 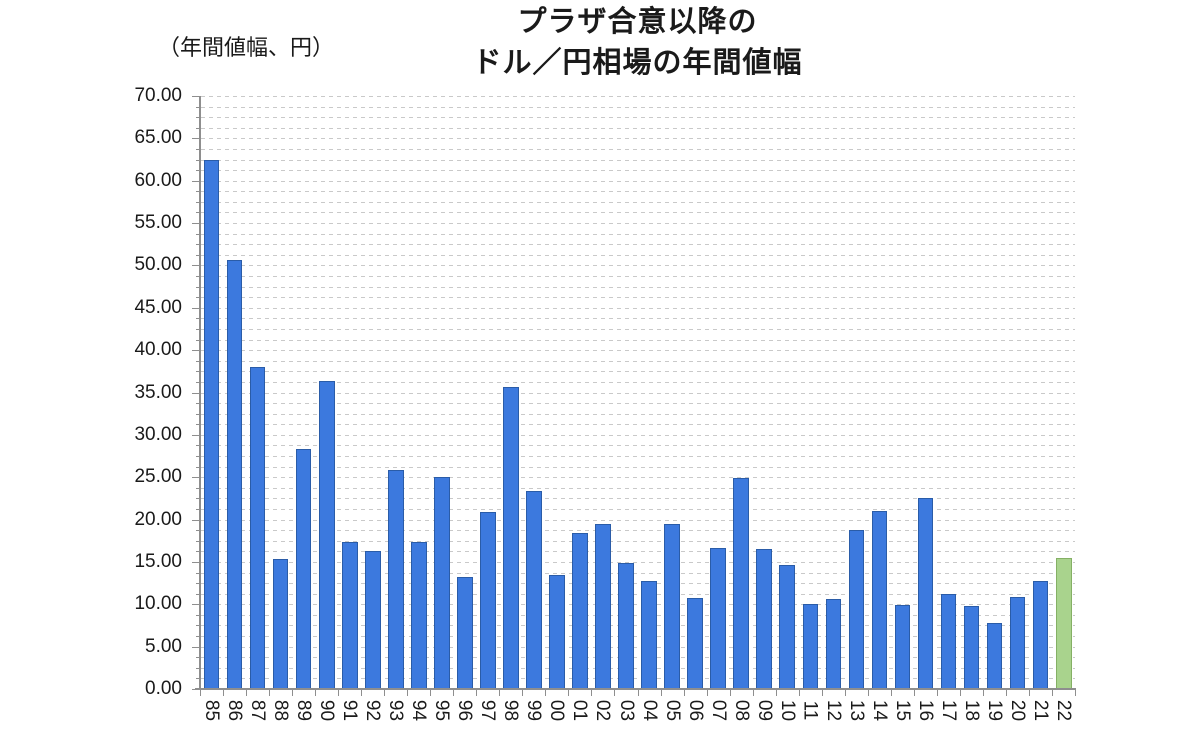 I want to click on x-axis-label: 97, so click(x=488, y=710).